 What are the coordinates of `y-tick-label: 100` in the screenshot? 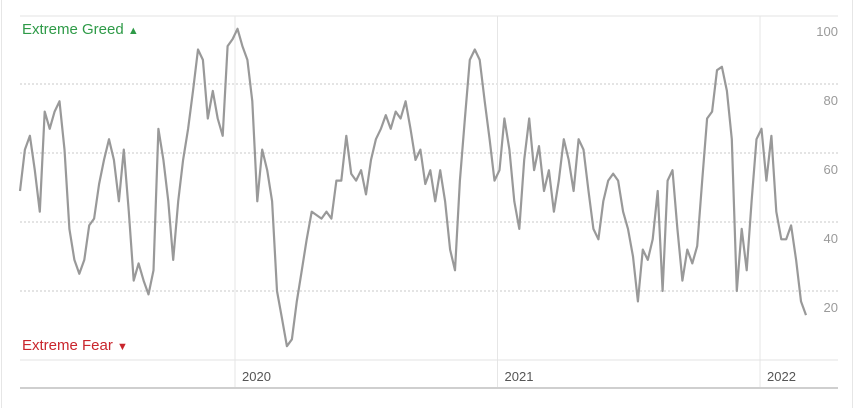 It's located at (827, 31).